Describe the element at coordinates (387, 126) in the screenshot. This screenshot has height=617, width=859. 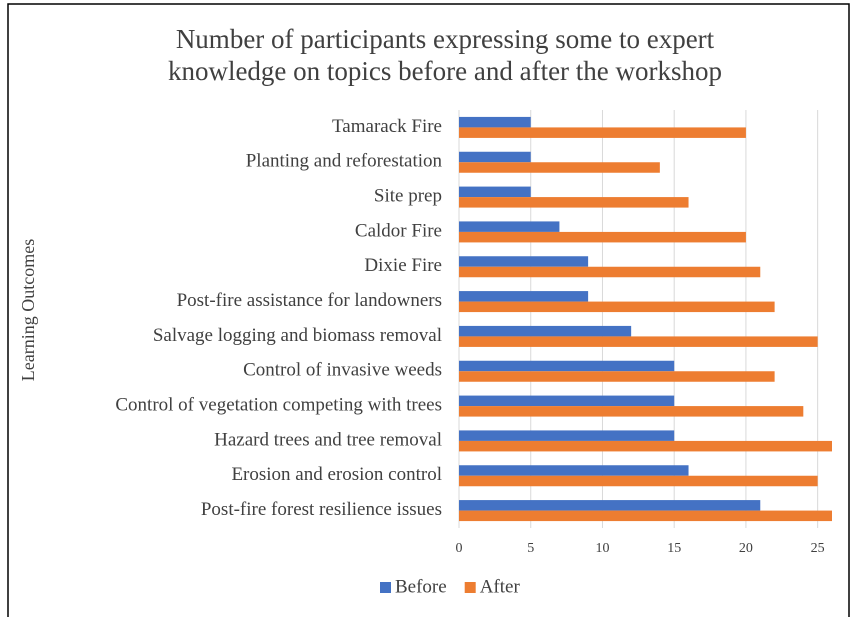
I see `y-tick-label: Tamarack Fire` at that location.